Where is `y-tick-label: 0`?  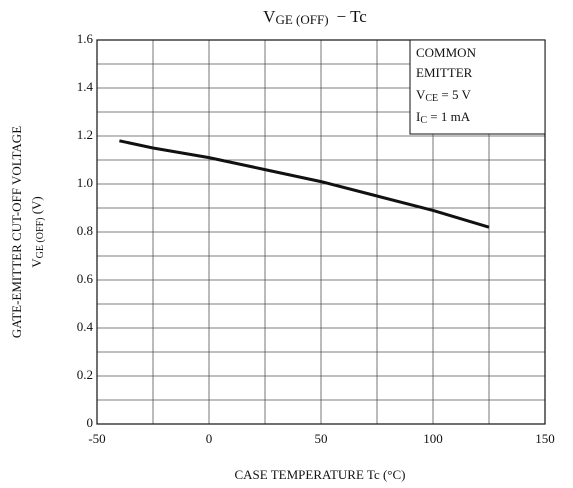
y-tick-label: 0 is located at coordinates (90, 422).